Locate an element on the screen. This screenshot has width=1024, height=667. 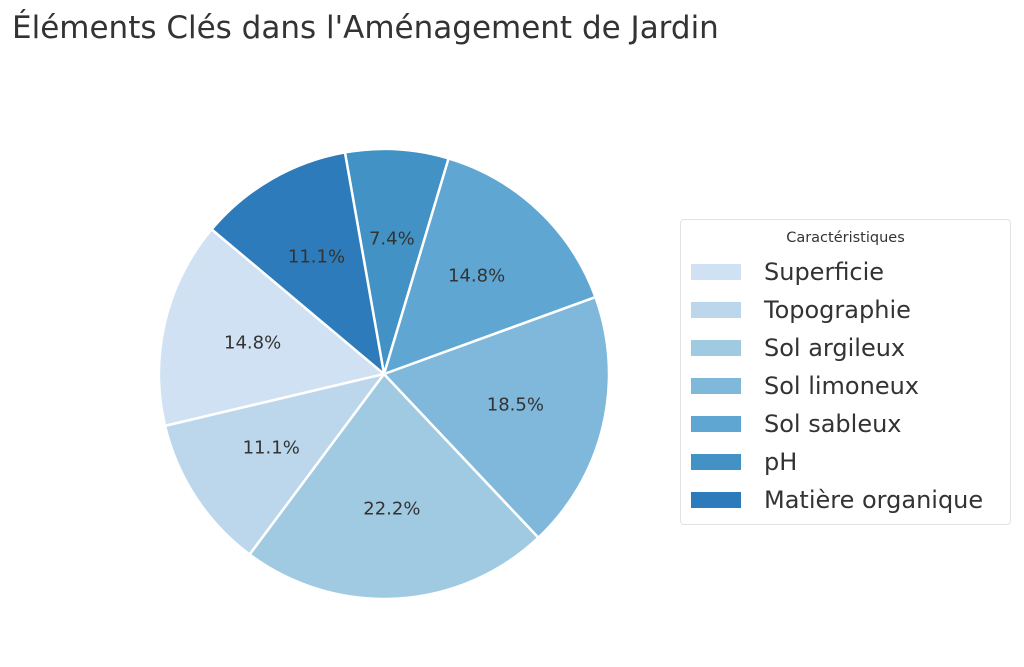
legend-item-sol-argileux: Sol argileux is located at coordinates (798, 348).